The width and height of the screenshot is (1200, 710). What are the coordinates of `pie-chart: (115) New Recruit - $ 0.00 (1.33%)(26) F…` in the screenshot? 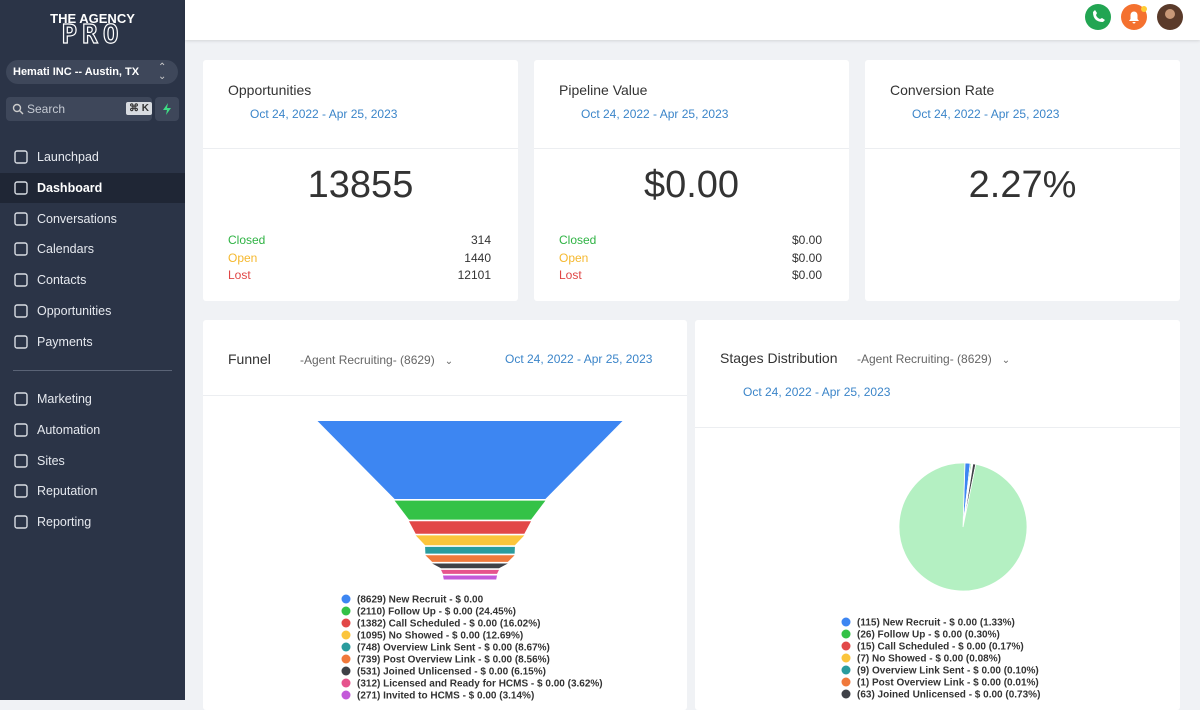 It's located at (940, 581).